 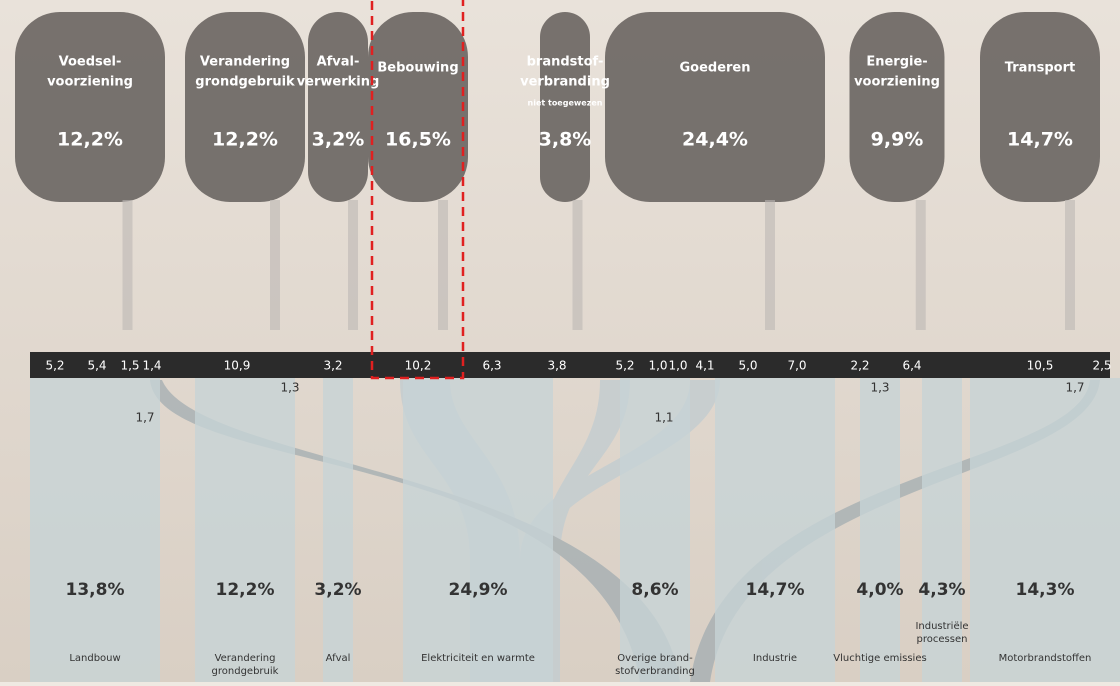 I want to click on sector-share: 24,4%, so click(x=715, y=140).